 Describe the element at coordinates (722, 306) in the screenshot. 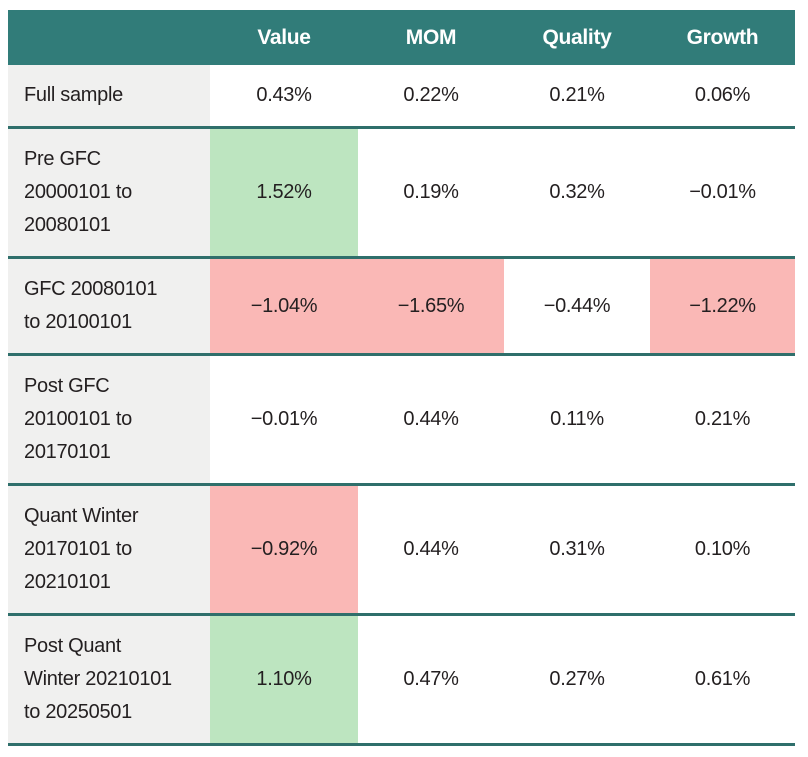

I see `value-cell: −1.22%` at that location.